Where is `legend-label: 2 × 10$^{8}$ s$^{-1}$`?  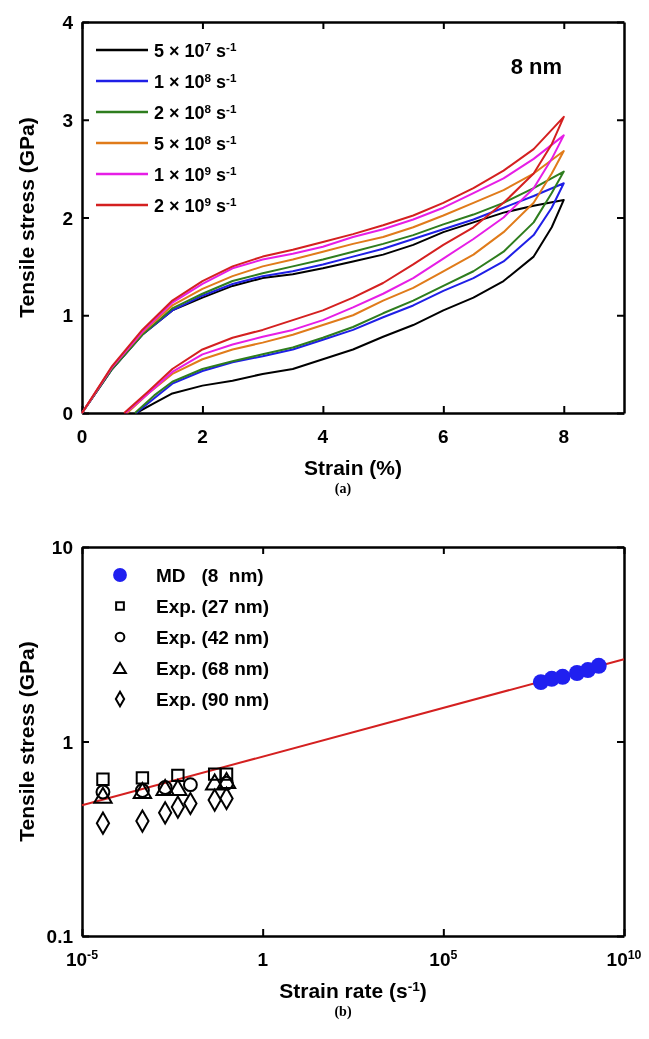 legend-label: 2 × 10$^{8}$ s$^{-1}$ is located at coordinates (195, 112).